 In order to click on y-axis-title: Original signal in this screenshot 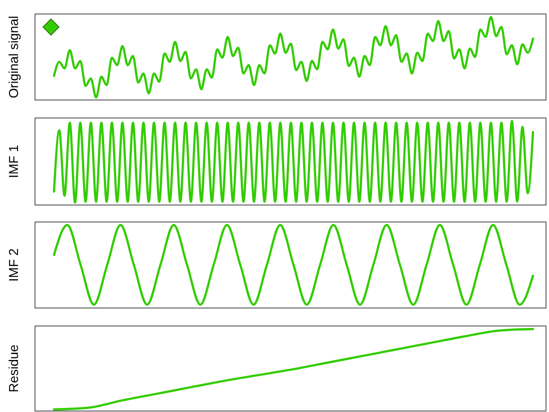, I will do `click(13, 57)`.